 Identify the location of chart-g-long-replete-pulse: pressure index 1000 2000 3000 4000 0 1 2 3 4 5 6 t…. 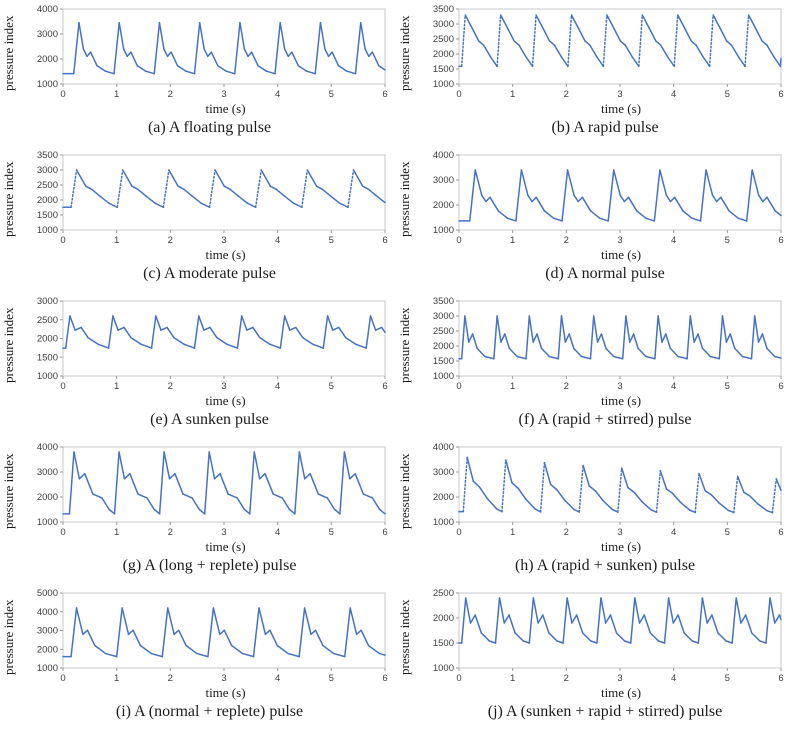
(197, 515).